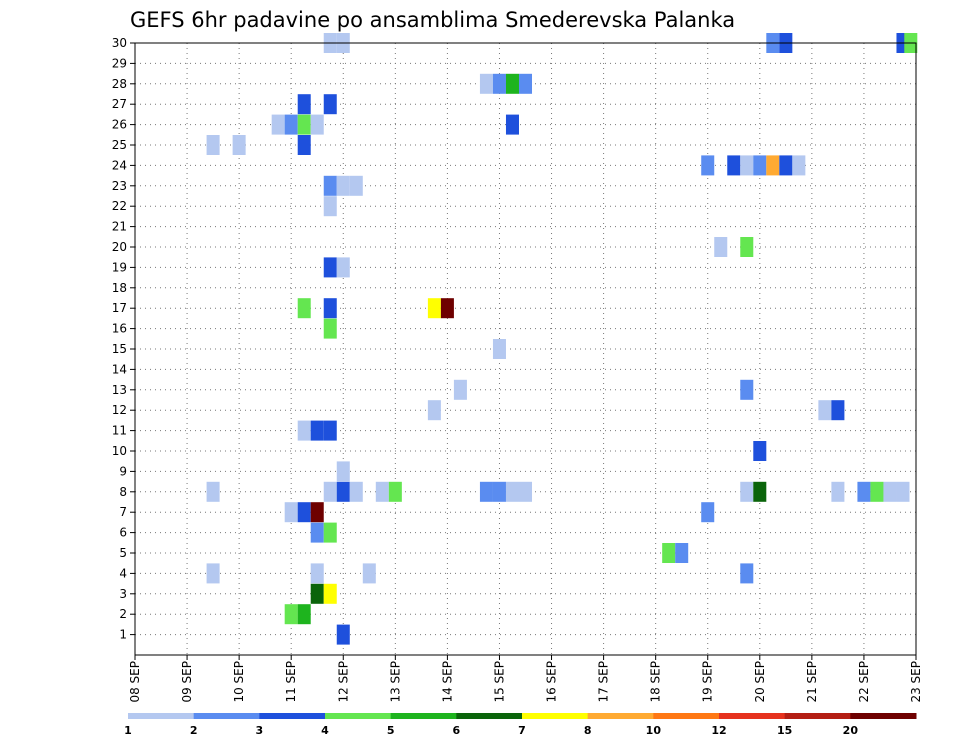  I want to click on colorbar-label: 5, so click(391, 730).